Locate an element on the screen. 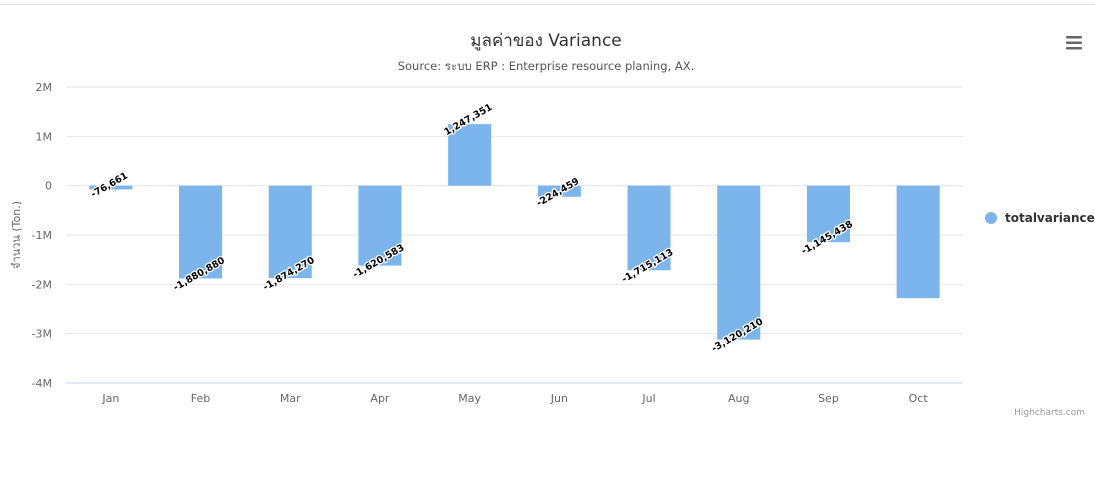  legend-swatch is located at coordinates (991, 218).